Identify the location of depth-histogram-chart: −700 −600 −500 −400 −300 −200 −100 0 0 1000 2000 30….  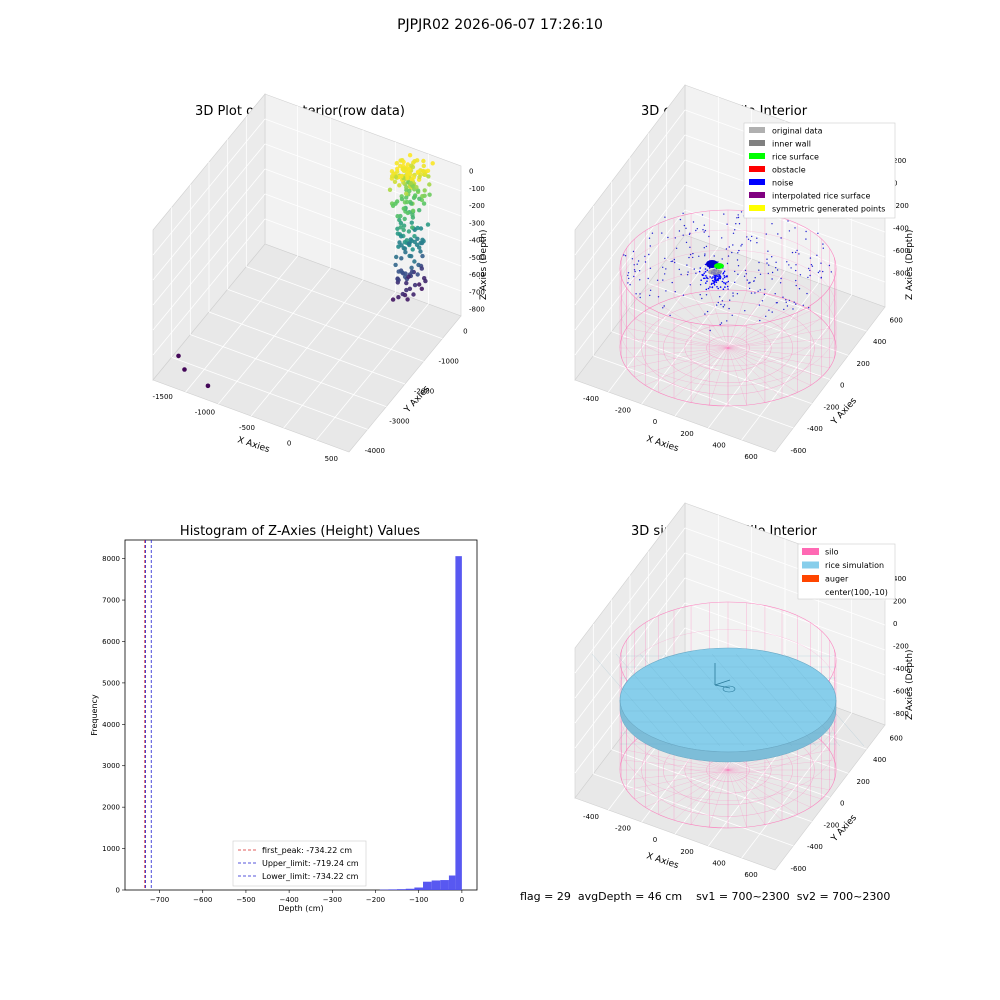
(284, 726).